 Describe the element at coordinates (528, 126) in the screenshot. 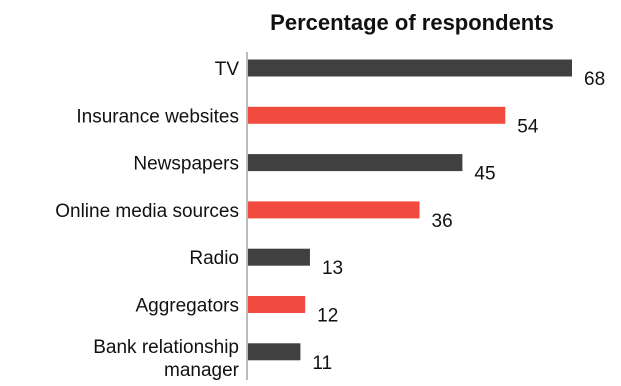

I see `value-label: 54` at that location.